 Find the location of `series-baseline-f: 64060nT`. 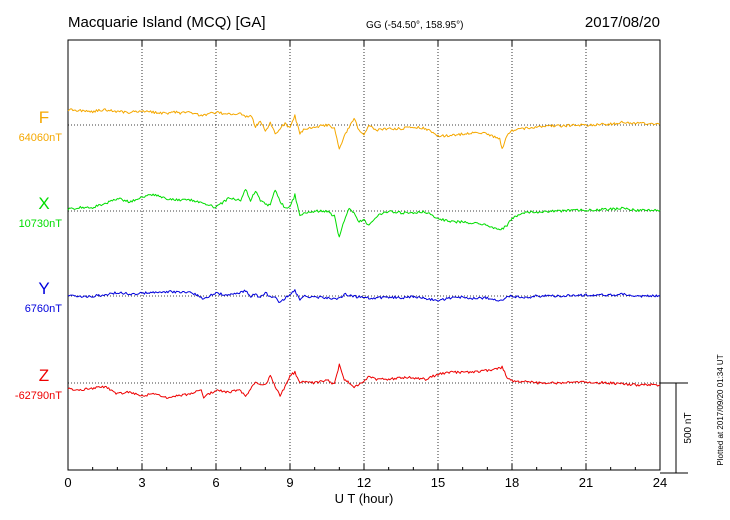

series-baseline-f: 64060nT is located at coordinates (41, 138).